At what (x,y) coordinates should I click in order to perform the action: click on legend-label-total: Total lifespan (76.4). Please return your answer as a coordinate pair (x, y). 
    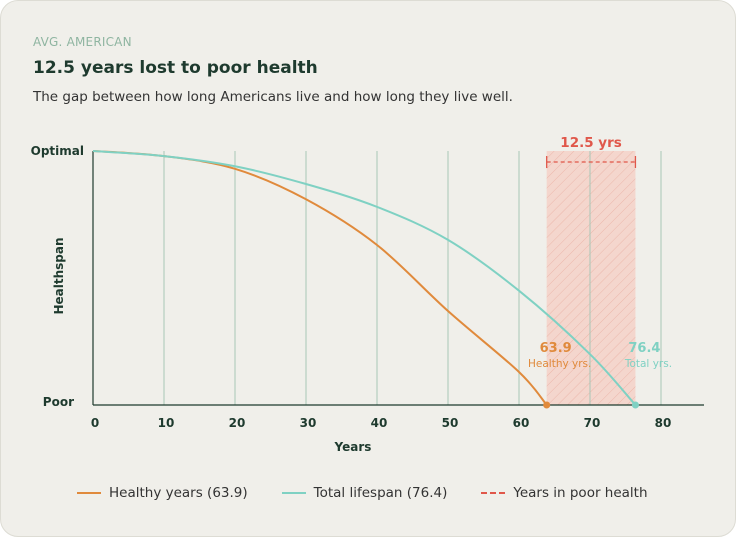
    Looking at the image, I should click on (380, 493).